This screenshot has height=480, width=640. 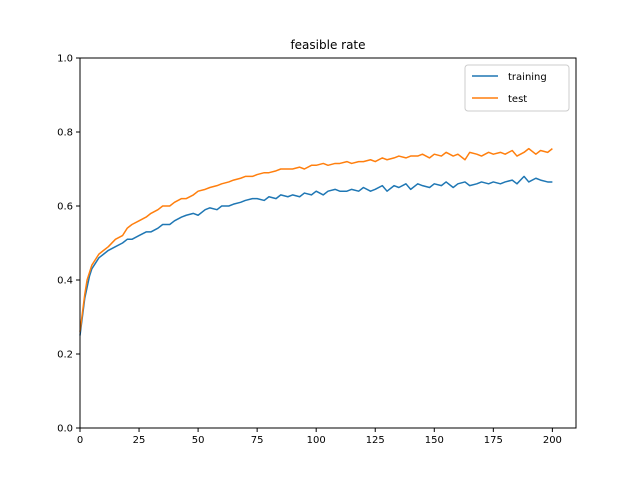 I want to click on y-tick-label: 0.0, so click(x=65, y=429).